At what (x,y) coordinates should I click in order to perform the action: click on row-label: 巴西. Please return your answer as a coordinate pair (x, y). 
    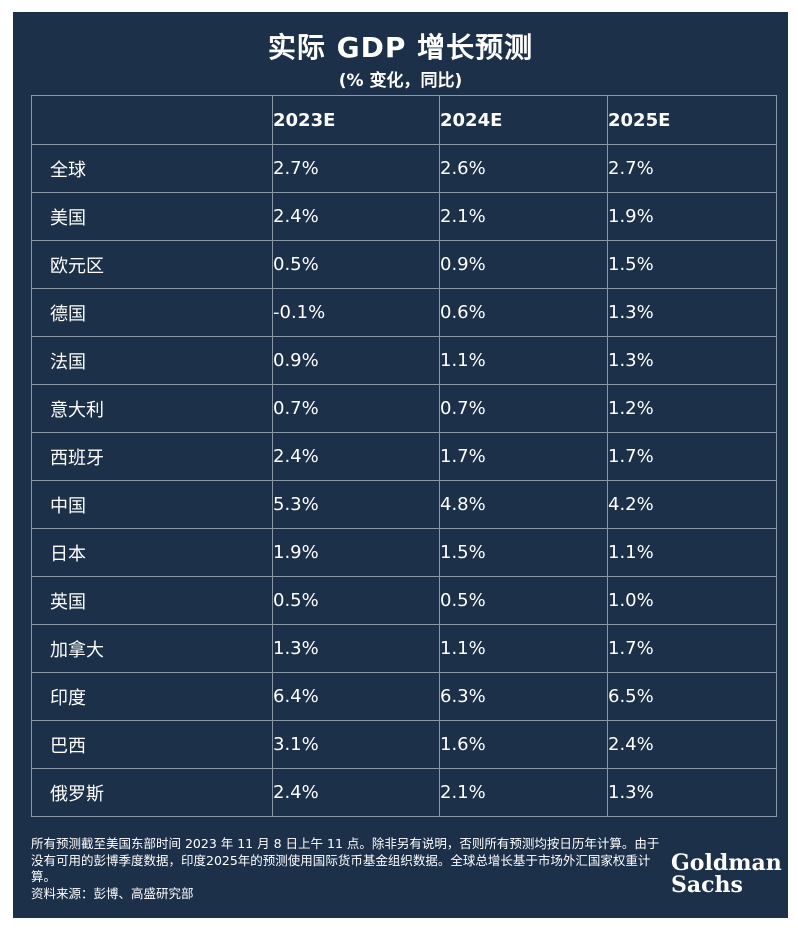
    Looking at the image, I should click on (152, 744).